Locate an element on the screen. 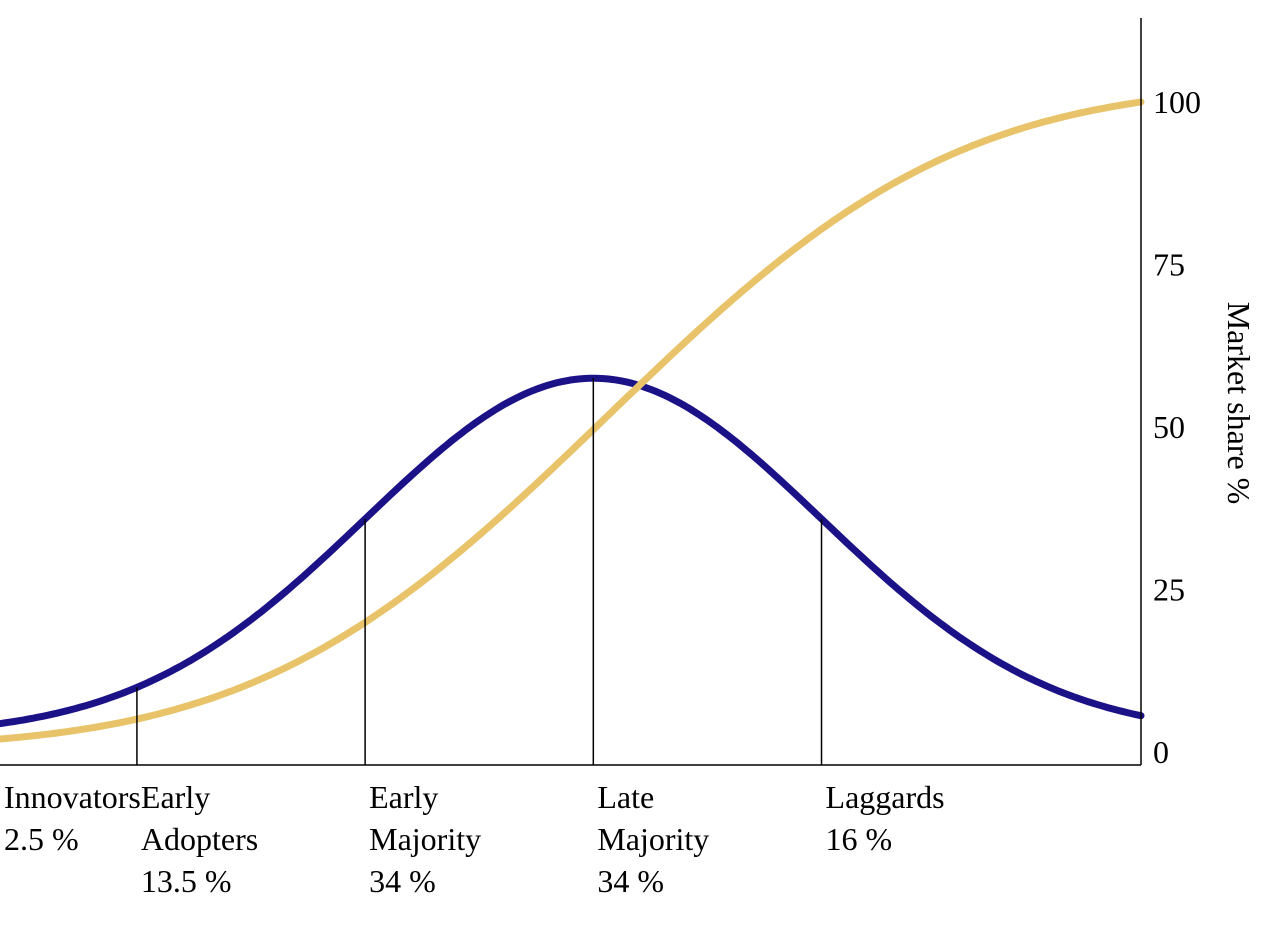  category-label: Early Majority 34 % is located at coordinates (425, 839).